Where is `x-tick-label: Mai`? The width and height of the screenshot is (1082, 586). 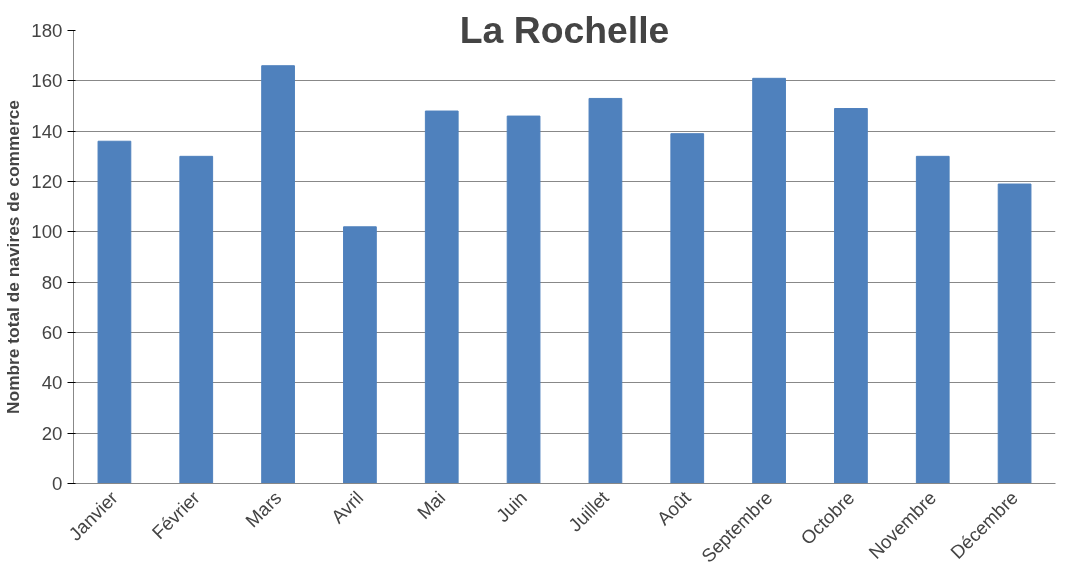 x-tick-label: Mai is located at coordinates (431, 505).